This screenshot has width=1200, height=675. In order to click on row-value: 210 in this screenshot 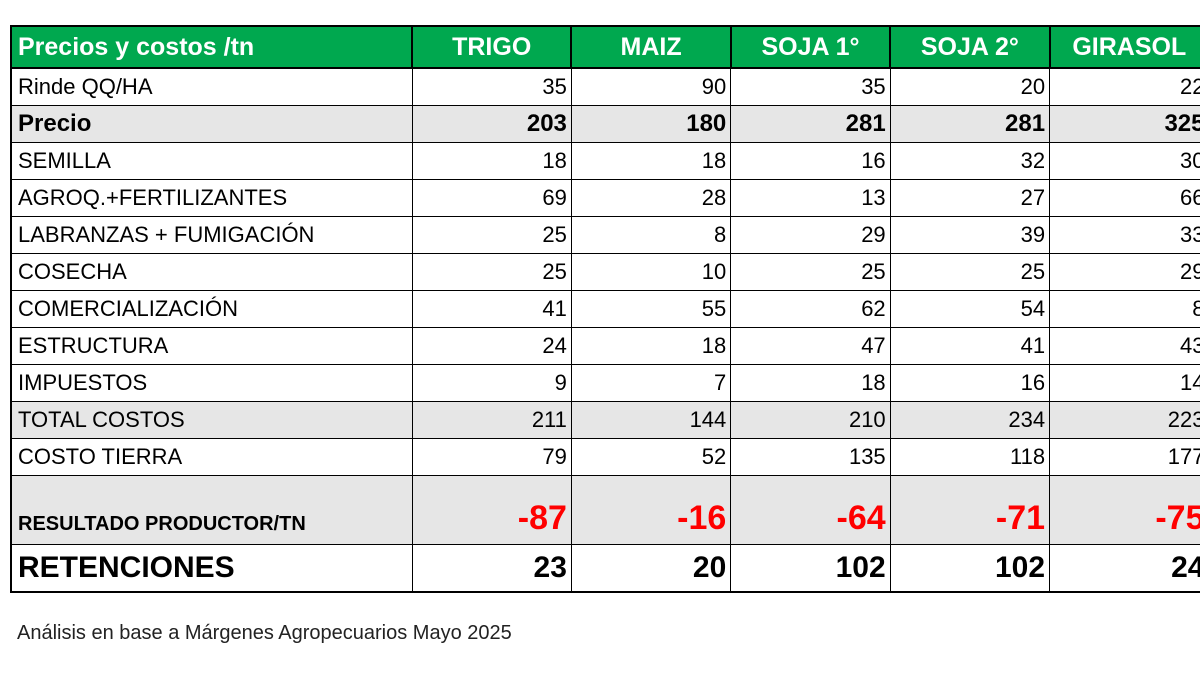, I will do `click(810, 420)`.